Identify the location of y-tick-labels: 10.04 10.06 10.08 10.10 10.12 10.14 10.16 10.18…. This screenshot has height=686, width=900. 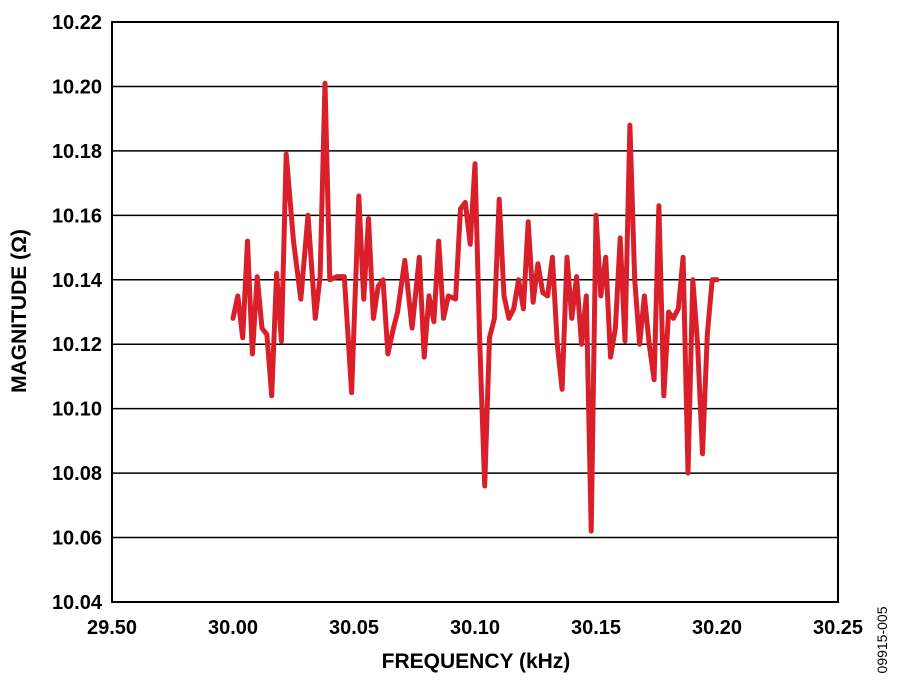
(77, 313).